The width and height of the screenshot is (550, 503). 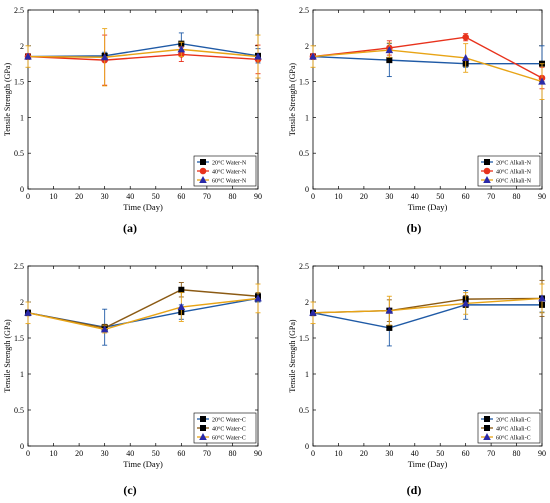 I want to click on x-tick-label: 50, so click(x=156, y=196).